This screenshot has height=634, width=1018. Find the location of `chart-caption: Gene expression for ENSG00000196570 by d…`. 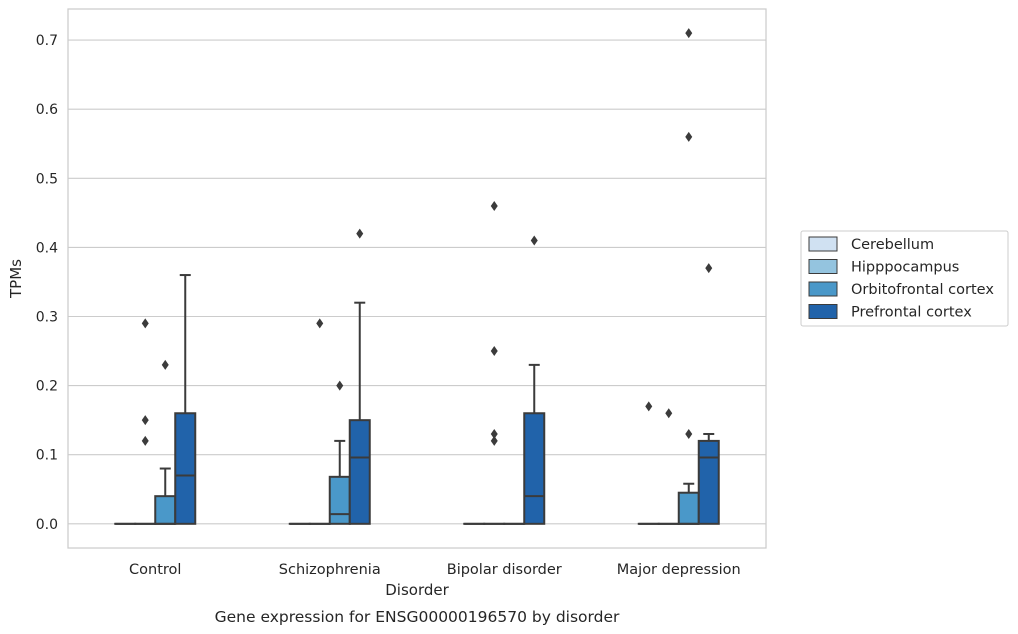

chart-caption: Gene expression for ENSG00000196570 by d… is located at coordinates (417, 617).